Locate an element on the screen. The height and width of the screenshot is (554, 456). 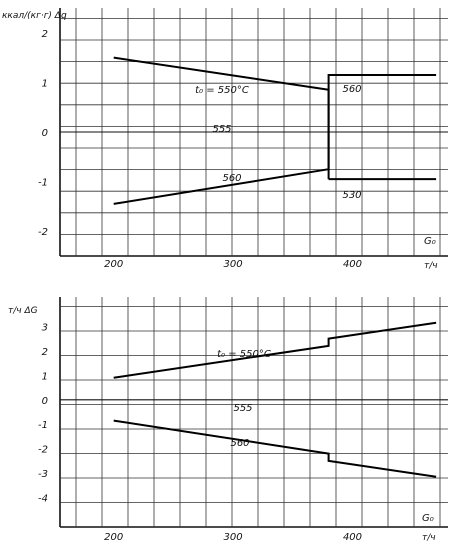
y-tick-label-1--1: -1 is located at coordinates (43, 425).